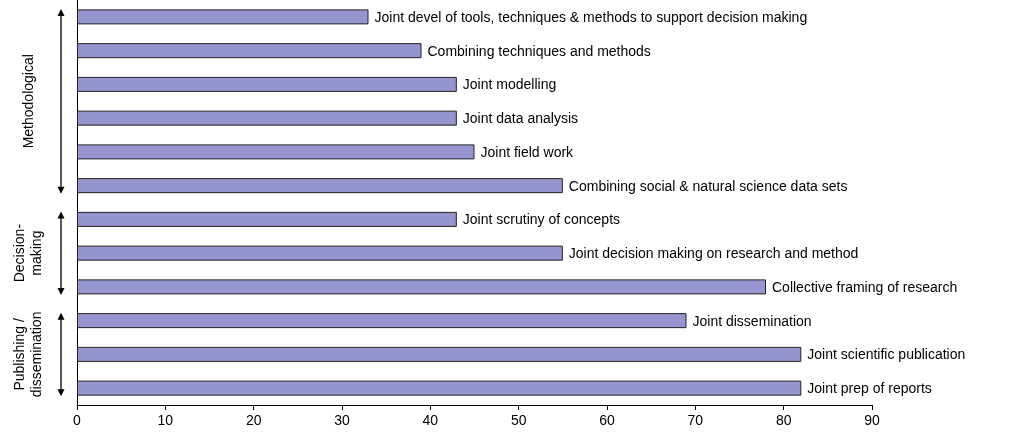  What do you see at coordinates (27, 253) in the screenshot?
I see `text: Decision- making` at bounding box center [27, 253].